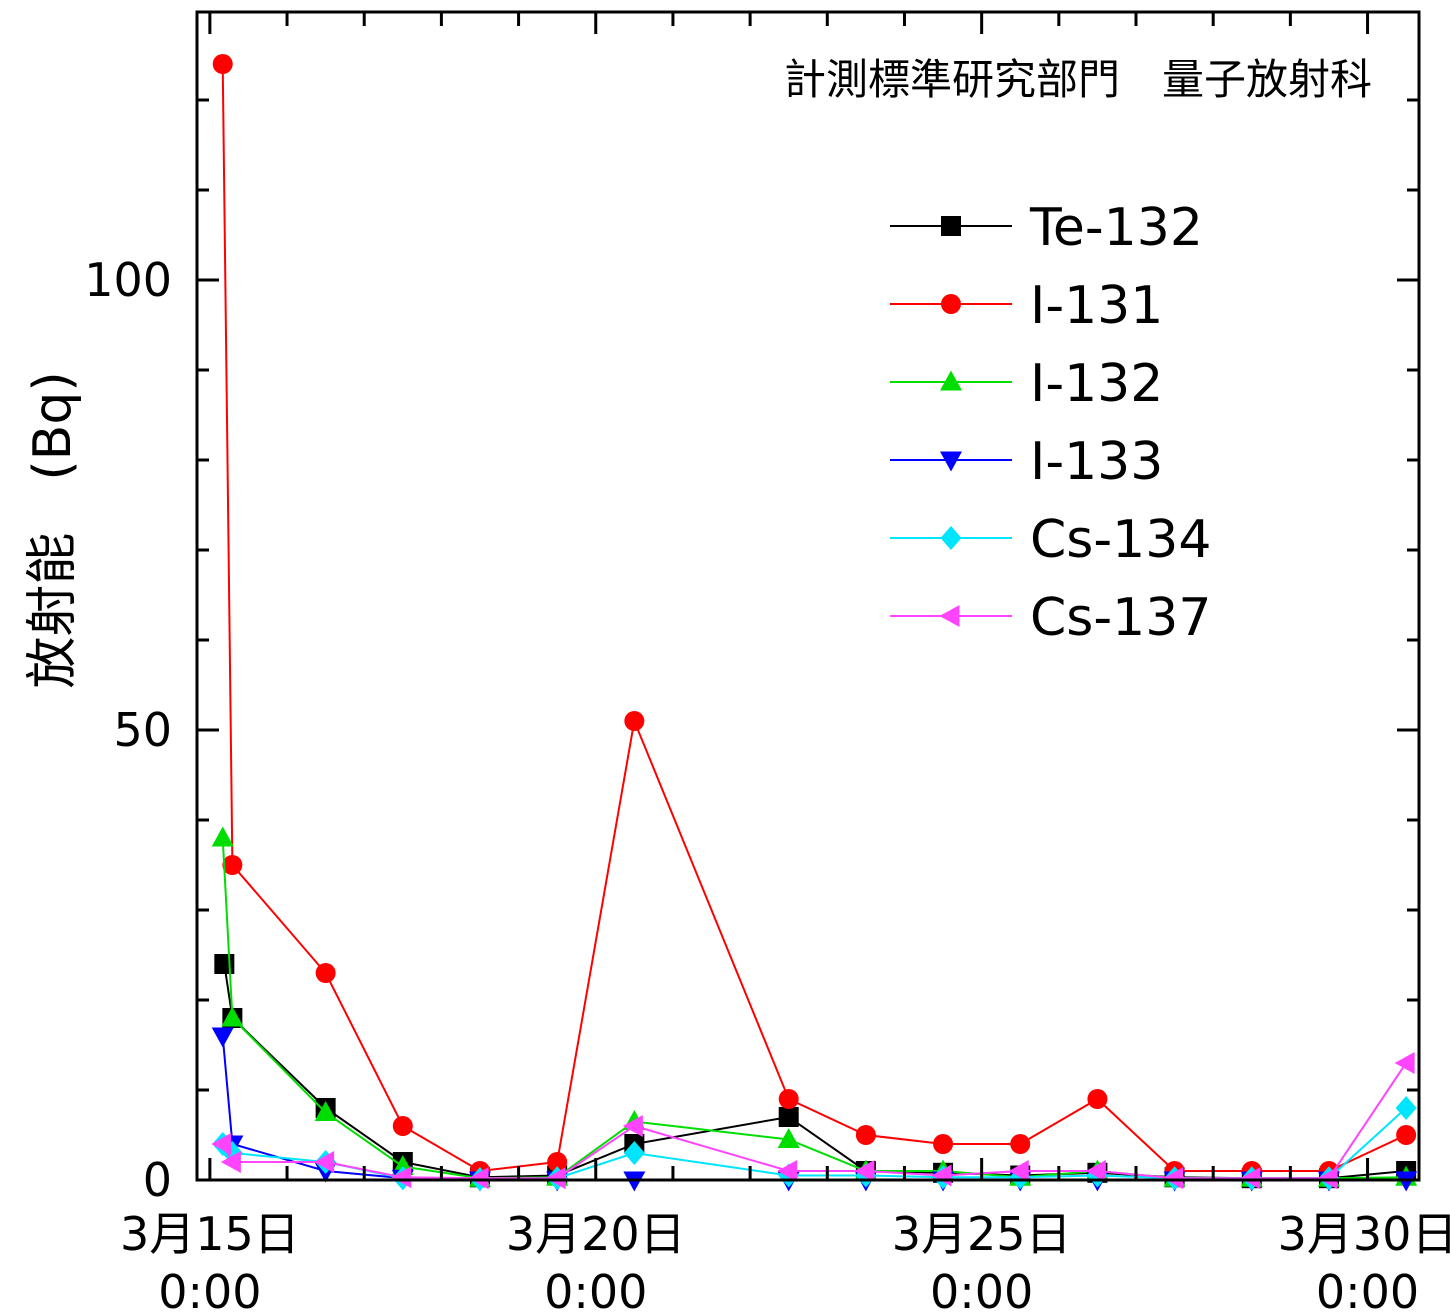 This screenshot has height=1315, width=1450. I want to click on y-tick-label: 50, so click(142, 730).